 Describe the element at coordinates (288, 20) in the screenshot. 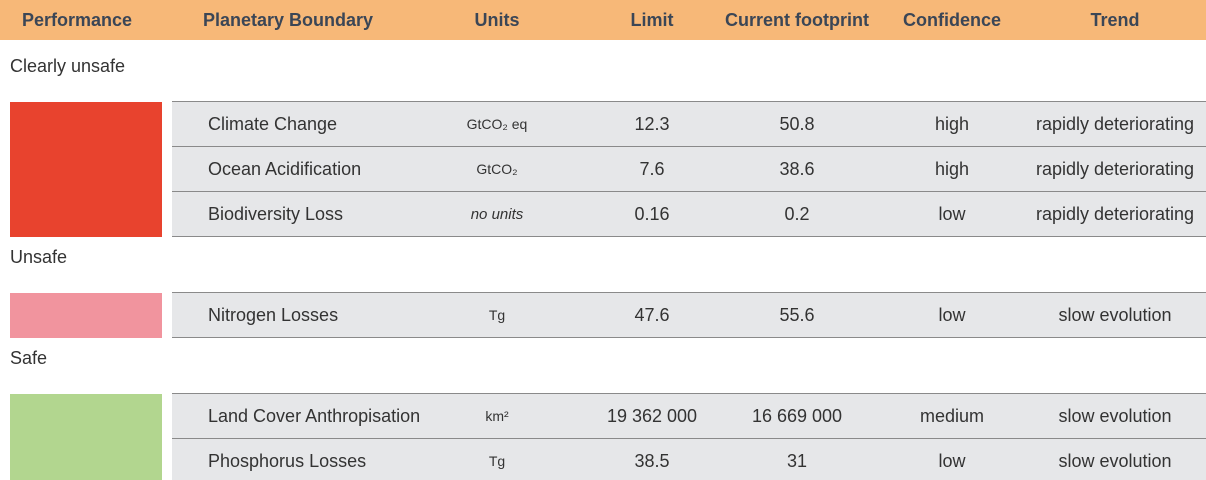

I see `column-header: Planetary Boundary` at that location.